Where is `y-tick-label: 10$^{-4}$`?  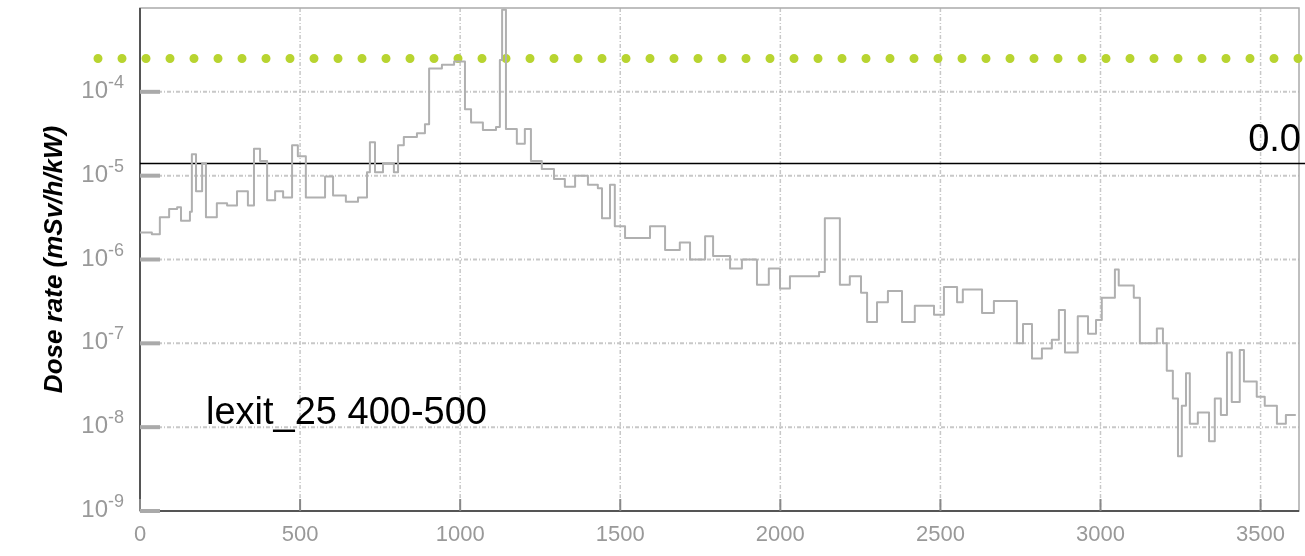
y-tick-label: 10$^{-4}$ is located at coordinates (102, 87).